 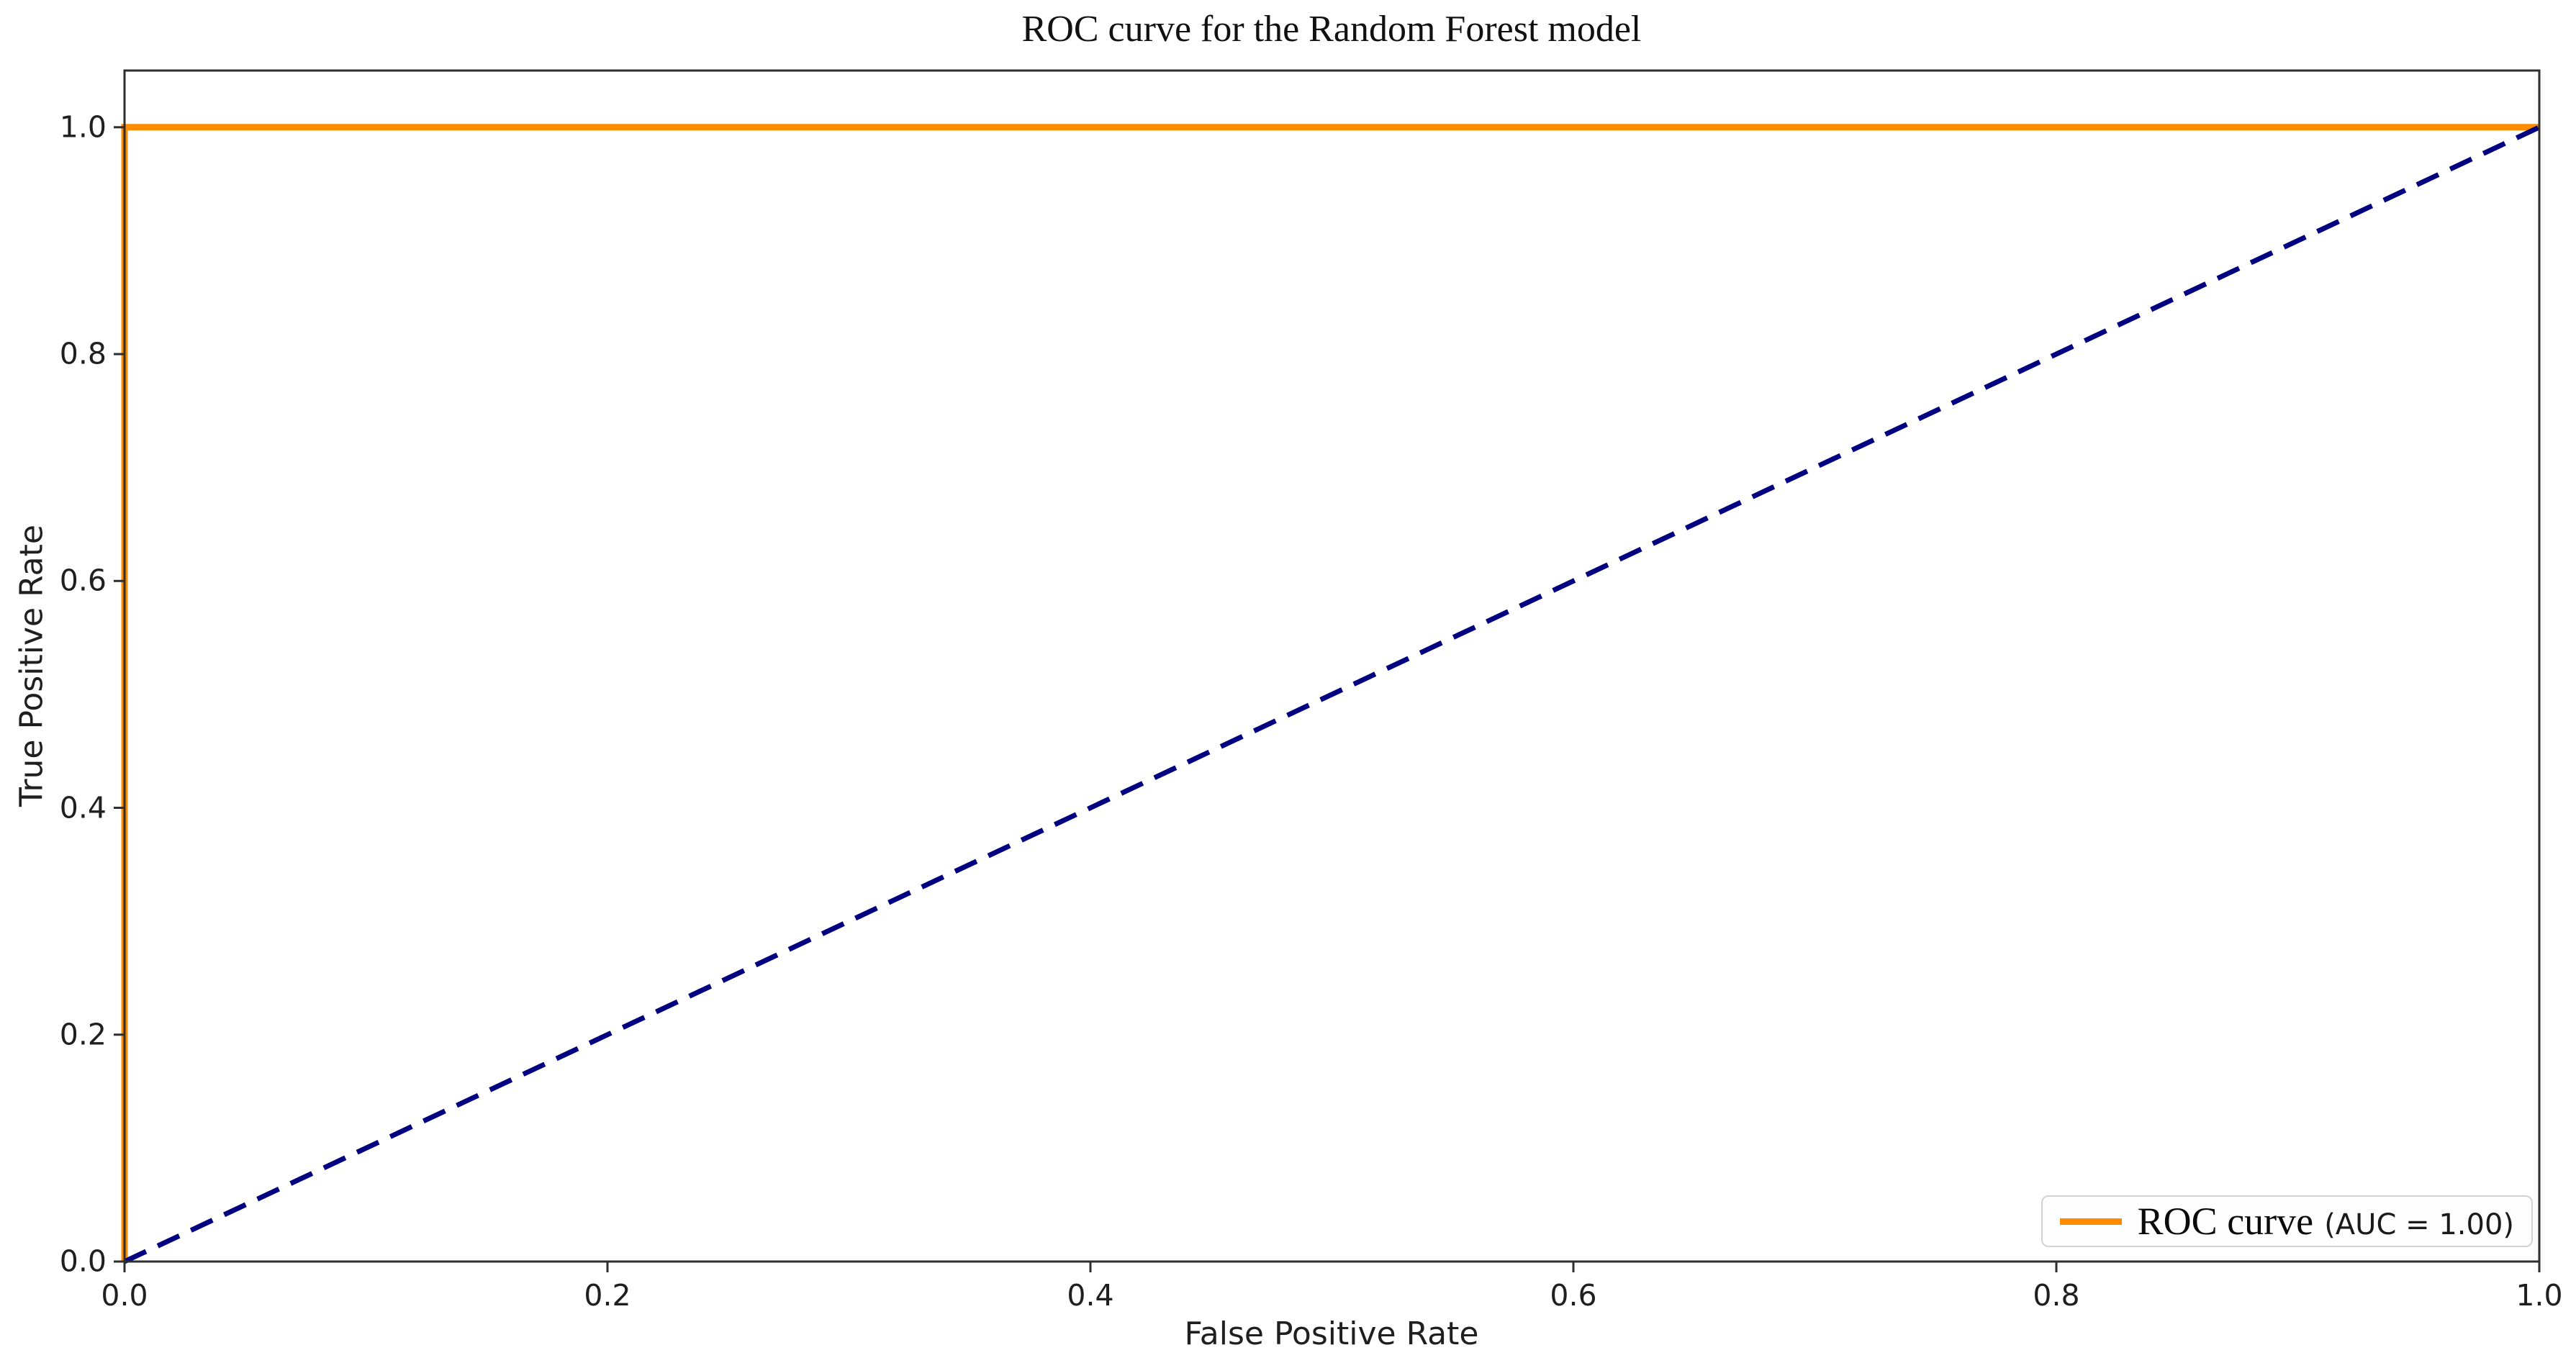 What do you see at coordinates (83, 807) in the screenshot?
I see `y-tick-label: 0.4` at bounding box center [83, 807].